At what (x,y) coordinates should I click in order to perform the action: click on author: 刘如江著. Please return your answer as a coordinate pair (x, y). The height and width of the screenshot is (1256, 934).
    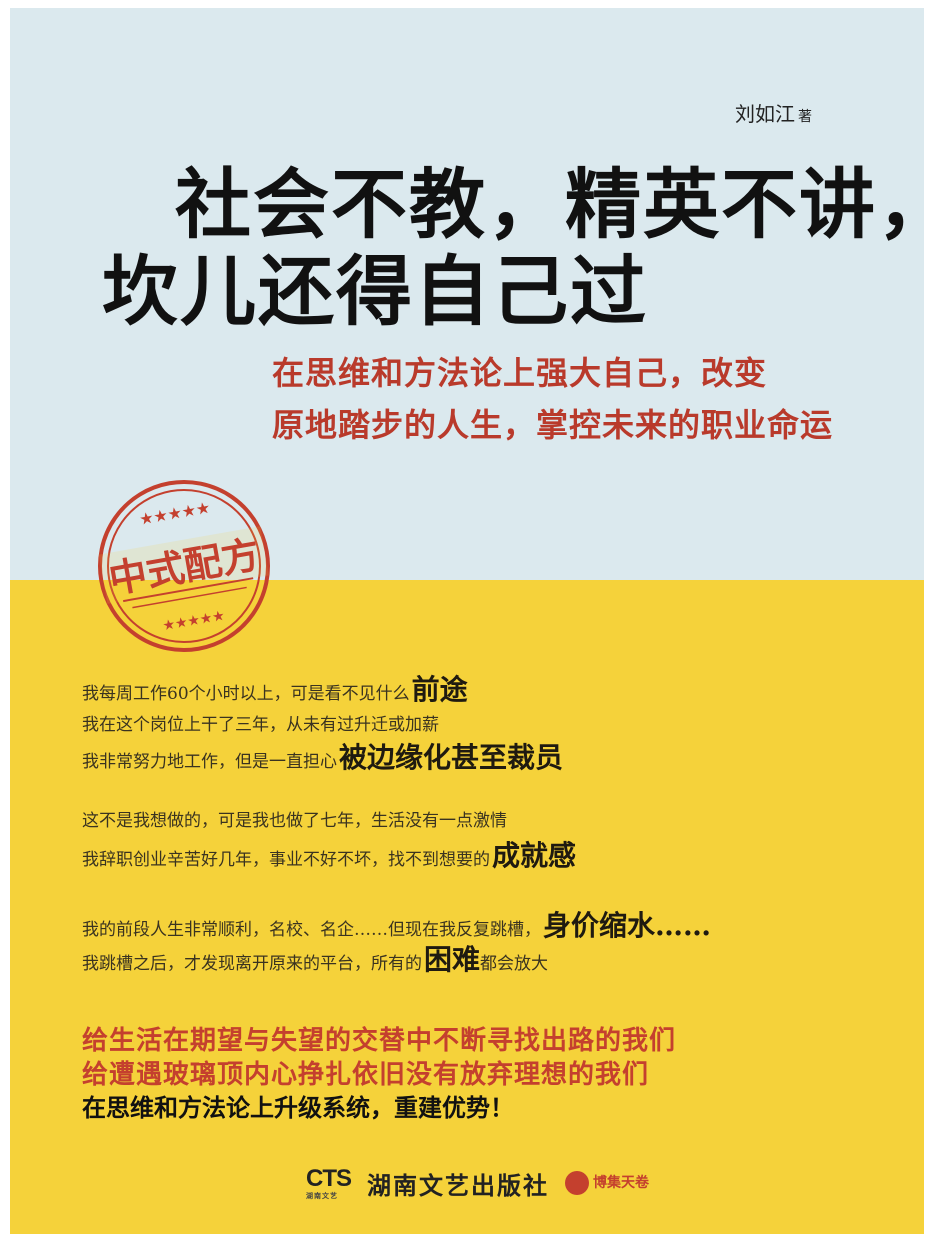
    Looking at the image, I should click on (773, 112).